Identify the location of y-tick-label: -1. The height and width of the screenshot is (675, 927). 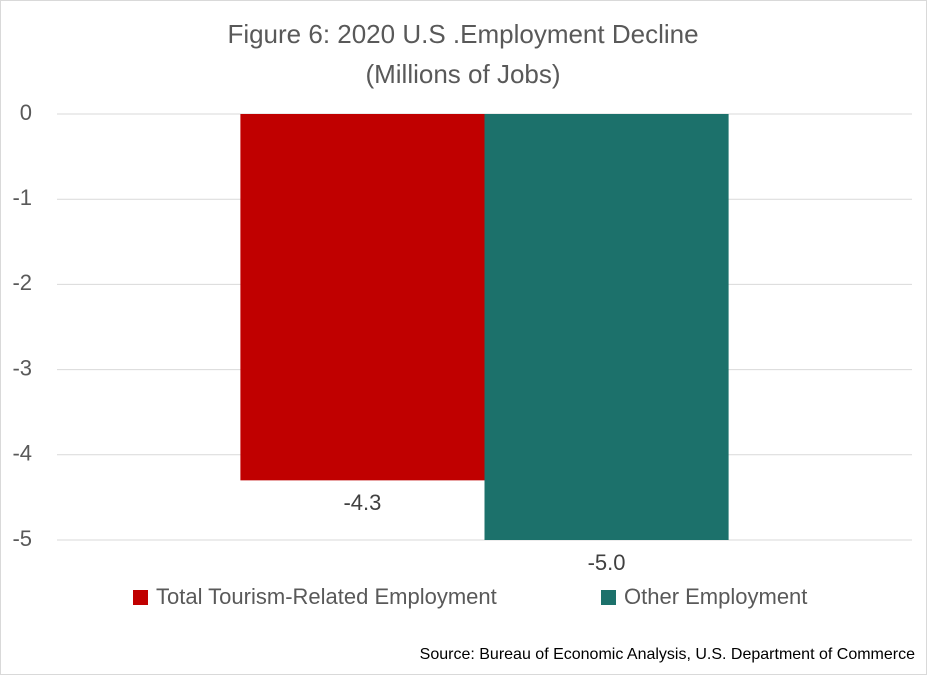
(22, 197).